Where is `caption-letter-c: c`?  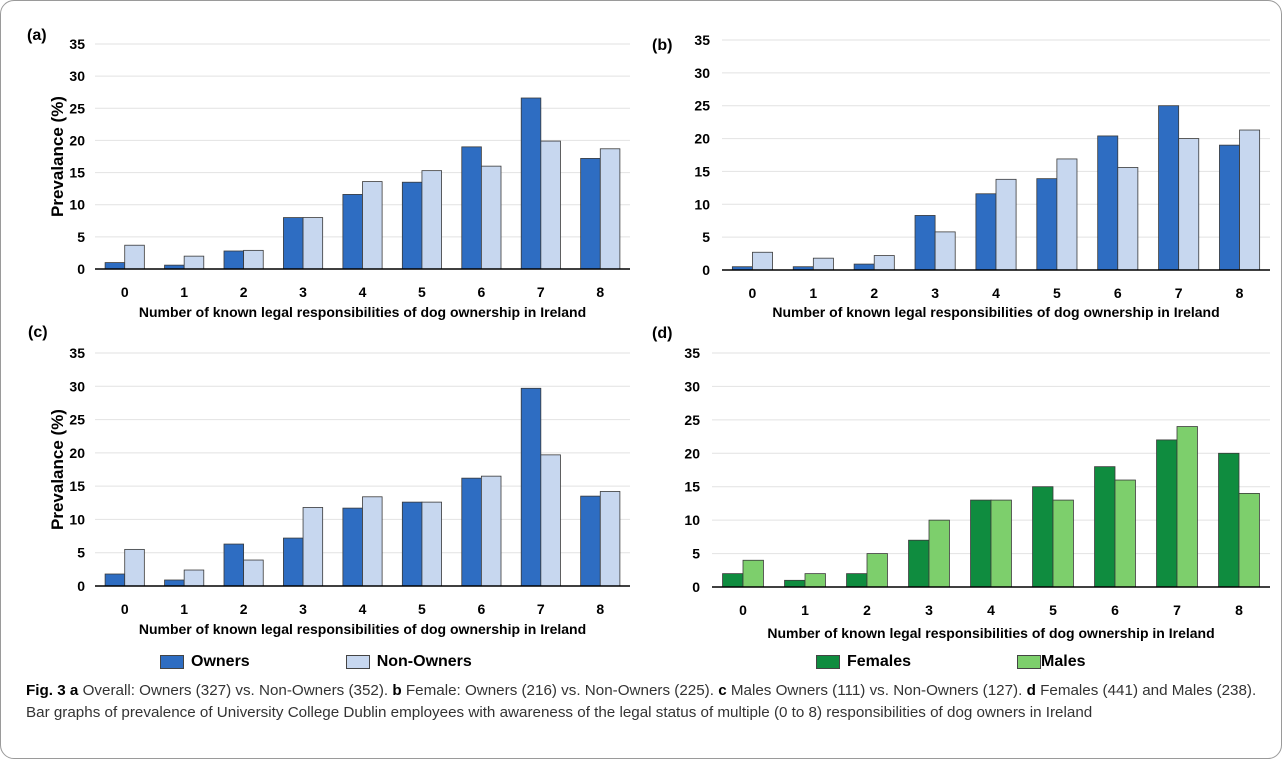
caption-letter-c: c is located at coordinates (722, 690).